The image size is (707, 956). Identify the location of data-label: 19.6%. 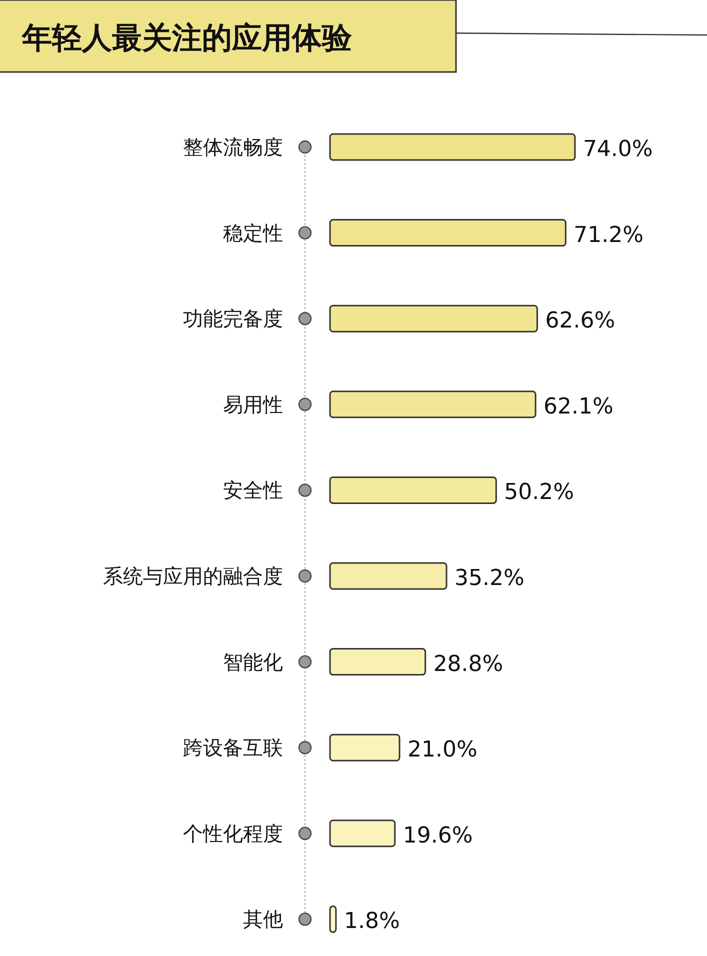
(437, 835).